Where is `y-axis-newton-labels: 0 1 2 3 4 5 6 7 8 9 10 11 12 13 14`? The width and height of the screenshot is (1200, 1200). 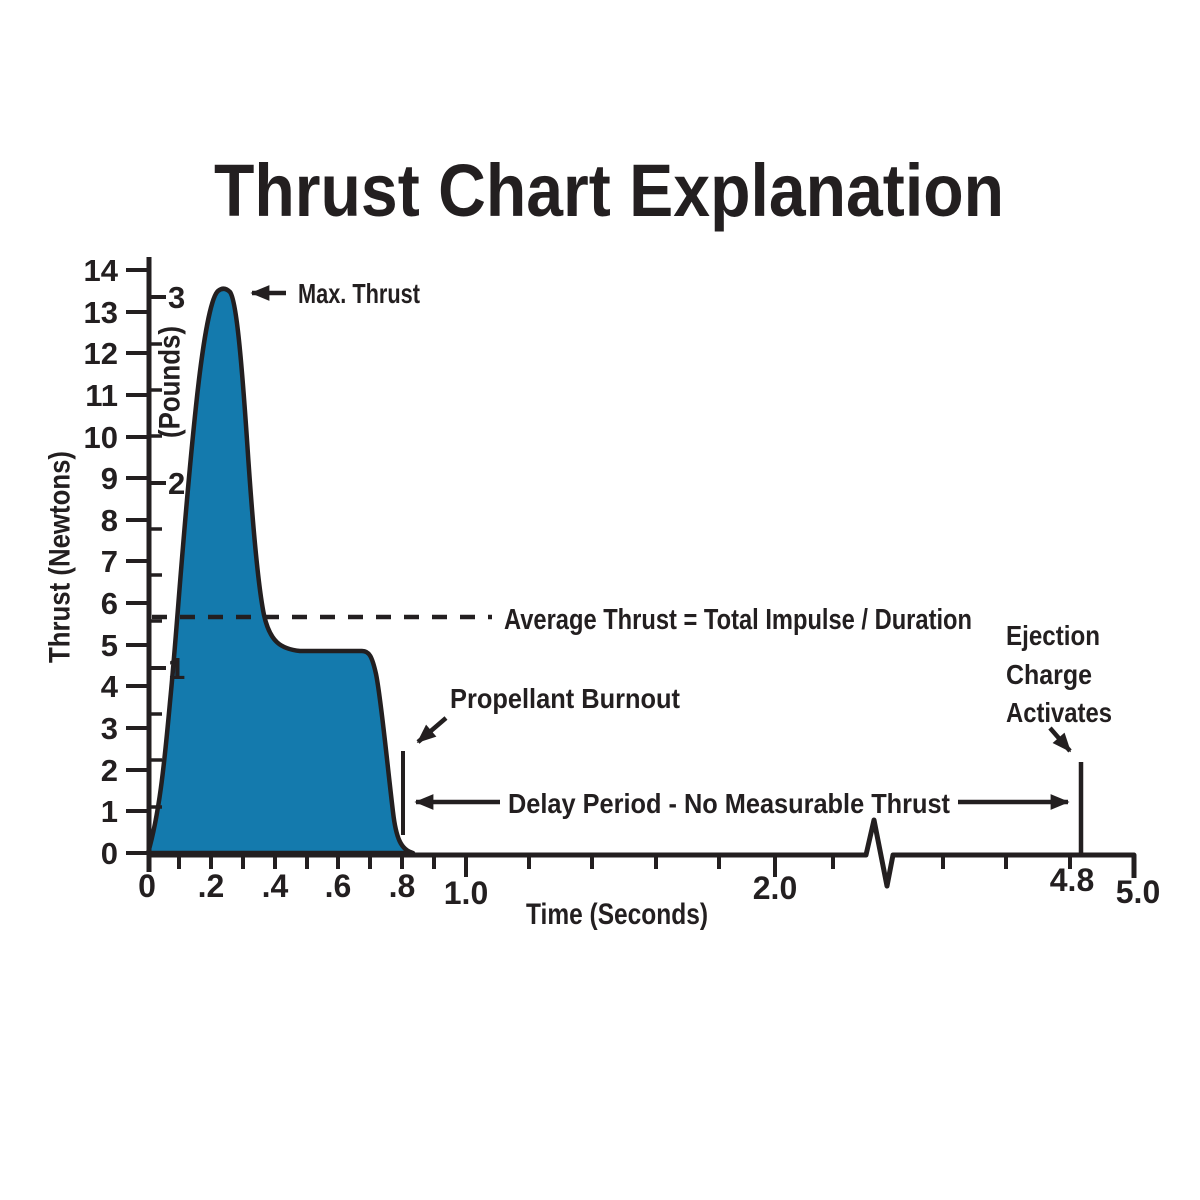
y-axis-newton-labels: 0 1 2 3 4 5 6 7 8 9 10 11 12 13 14 is located at coordinates (101, 562).